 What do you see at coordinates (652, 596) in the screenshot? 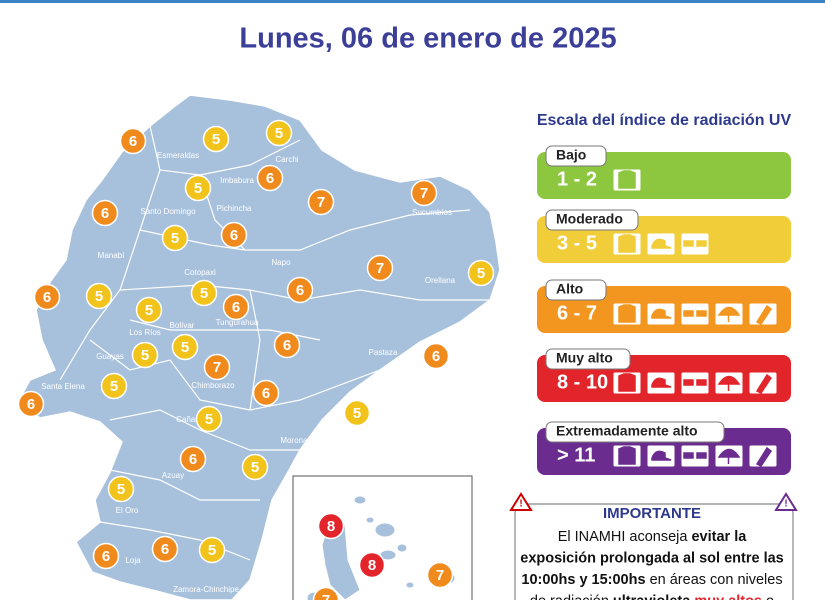
I see `notice-run: ultravioleta` at bounding box center [652, 596].